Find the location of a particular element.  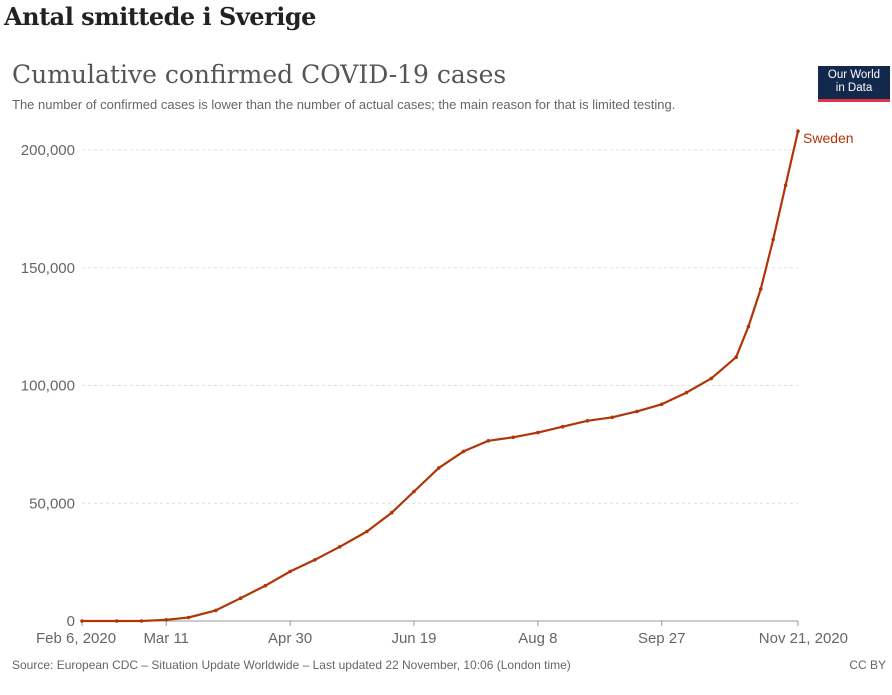

y-axis-ticks: 0 50,000 100,000 150,000 200,000 is located at coordinates (48, 386).